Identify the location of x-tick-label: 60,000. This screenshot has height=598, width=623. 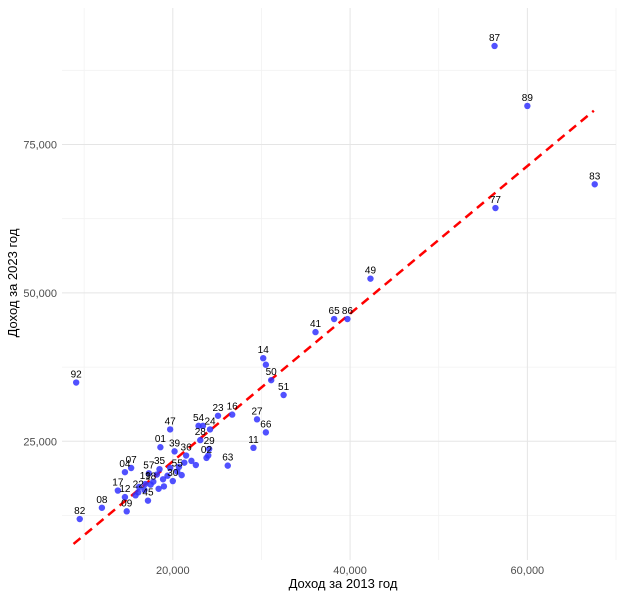
(528, 571).